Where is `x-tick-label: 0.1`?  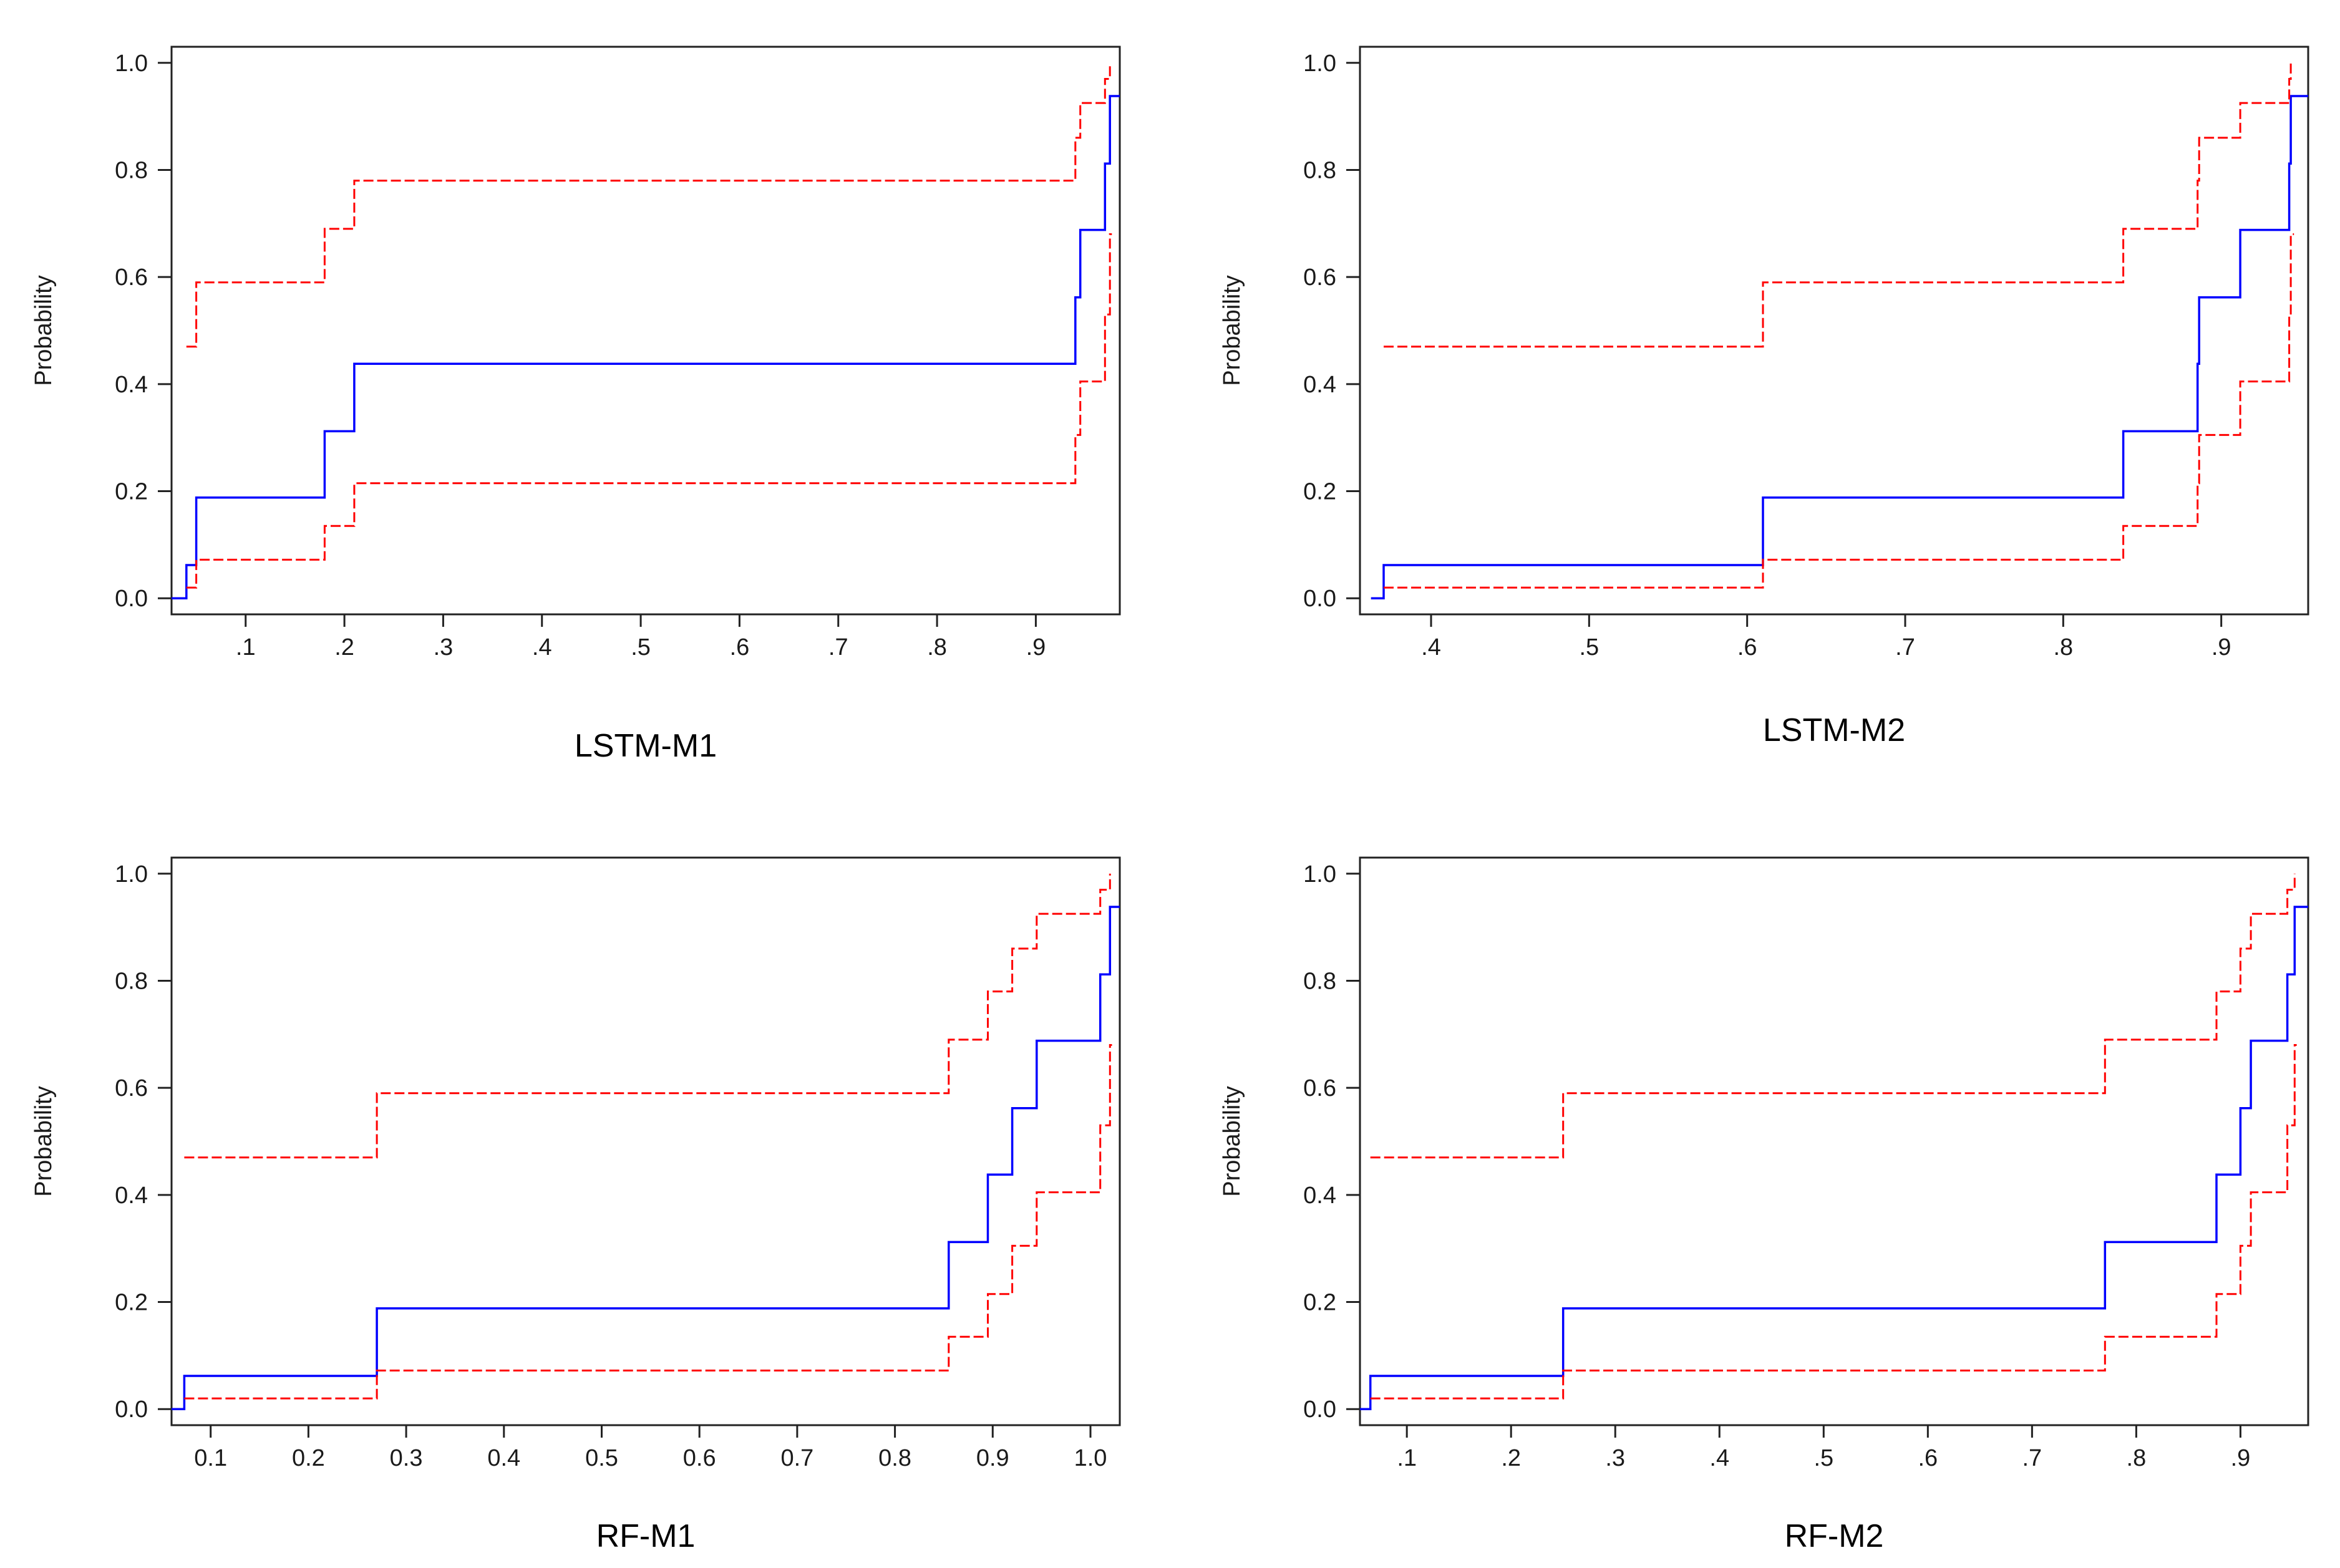
x-tick-label: 0.1 is located at coordinates (210, 1458).